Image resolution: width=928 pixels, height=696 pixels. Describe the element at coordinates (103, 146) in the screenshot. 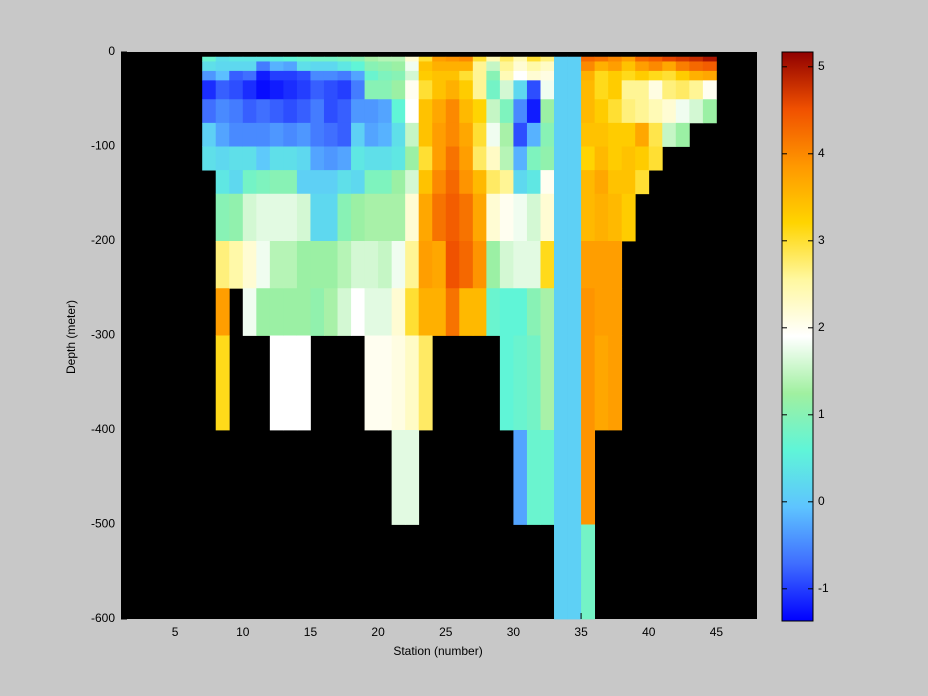

I see `y-tick-label: -100` at that location.